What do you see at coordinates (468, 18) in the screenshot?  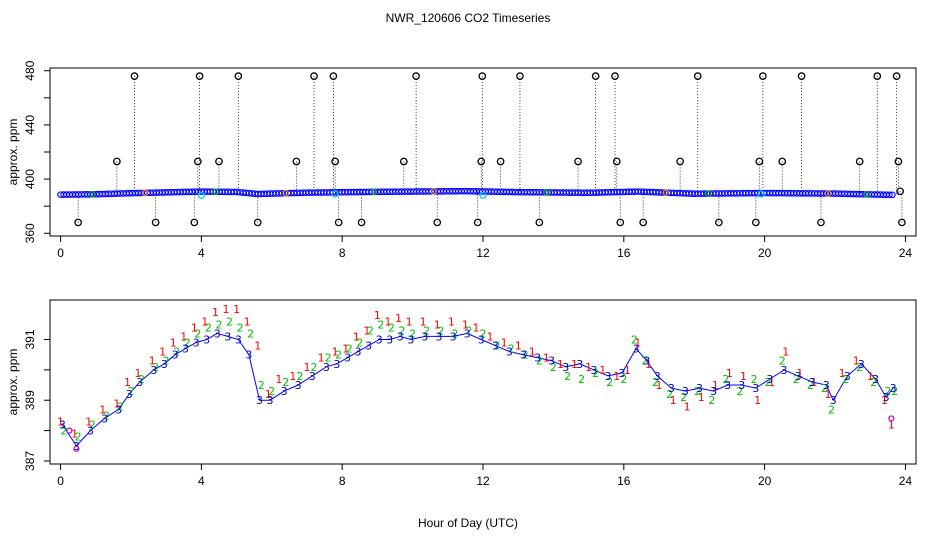 I see `chart-title: NWR_120606 CO2 Timeseries` at bounding box center [468, 18].